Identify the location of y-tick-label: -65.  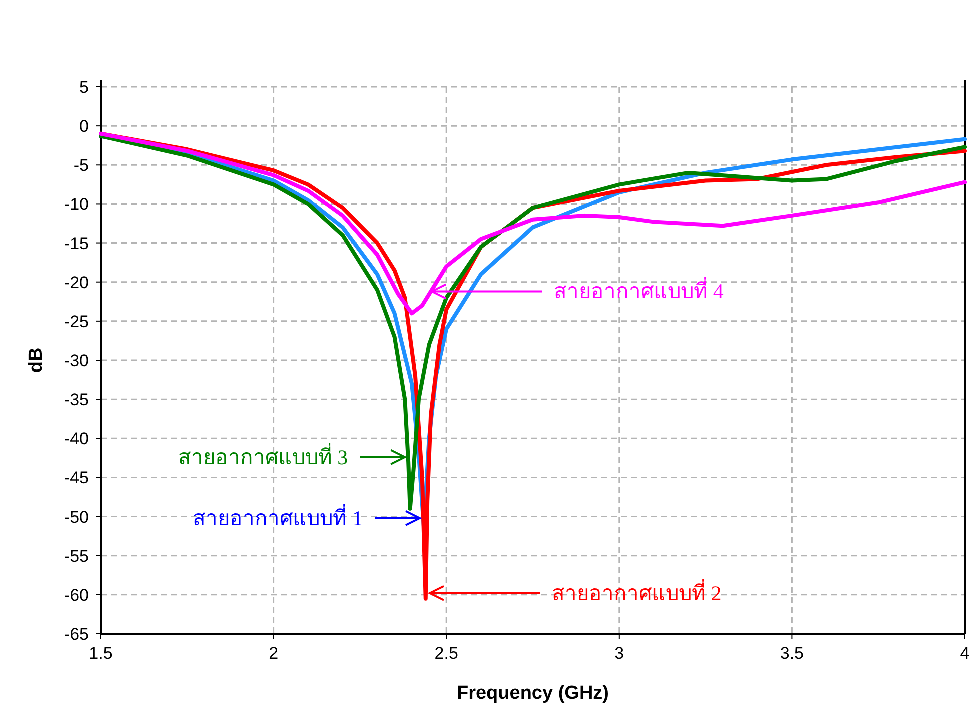
(76, 634).